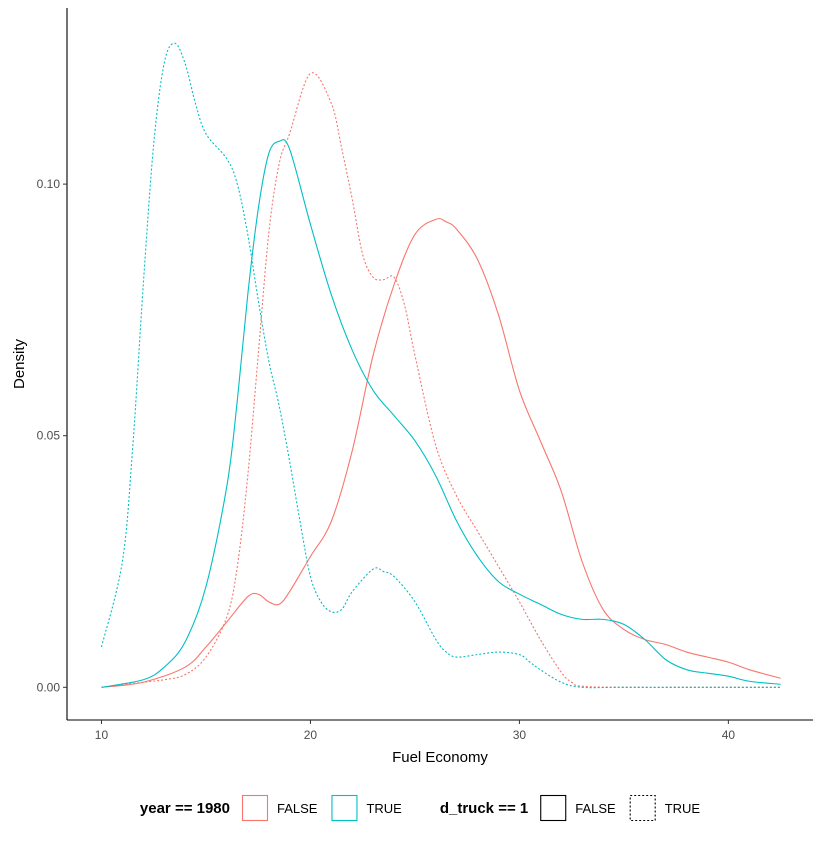 Image resolution: width=840 pixels, height=845 pixels. What do you see at coordinates (255, 808) in the screenshot?
I see `legend-key-year-1980-false` at bounding box center [255, 808].